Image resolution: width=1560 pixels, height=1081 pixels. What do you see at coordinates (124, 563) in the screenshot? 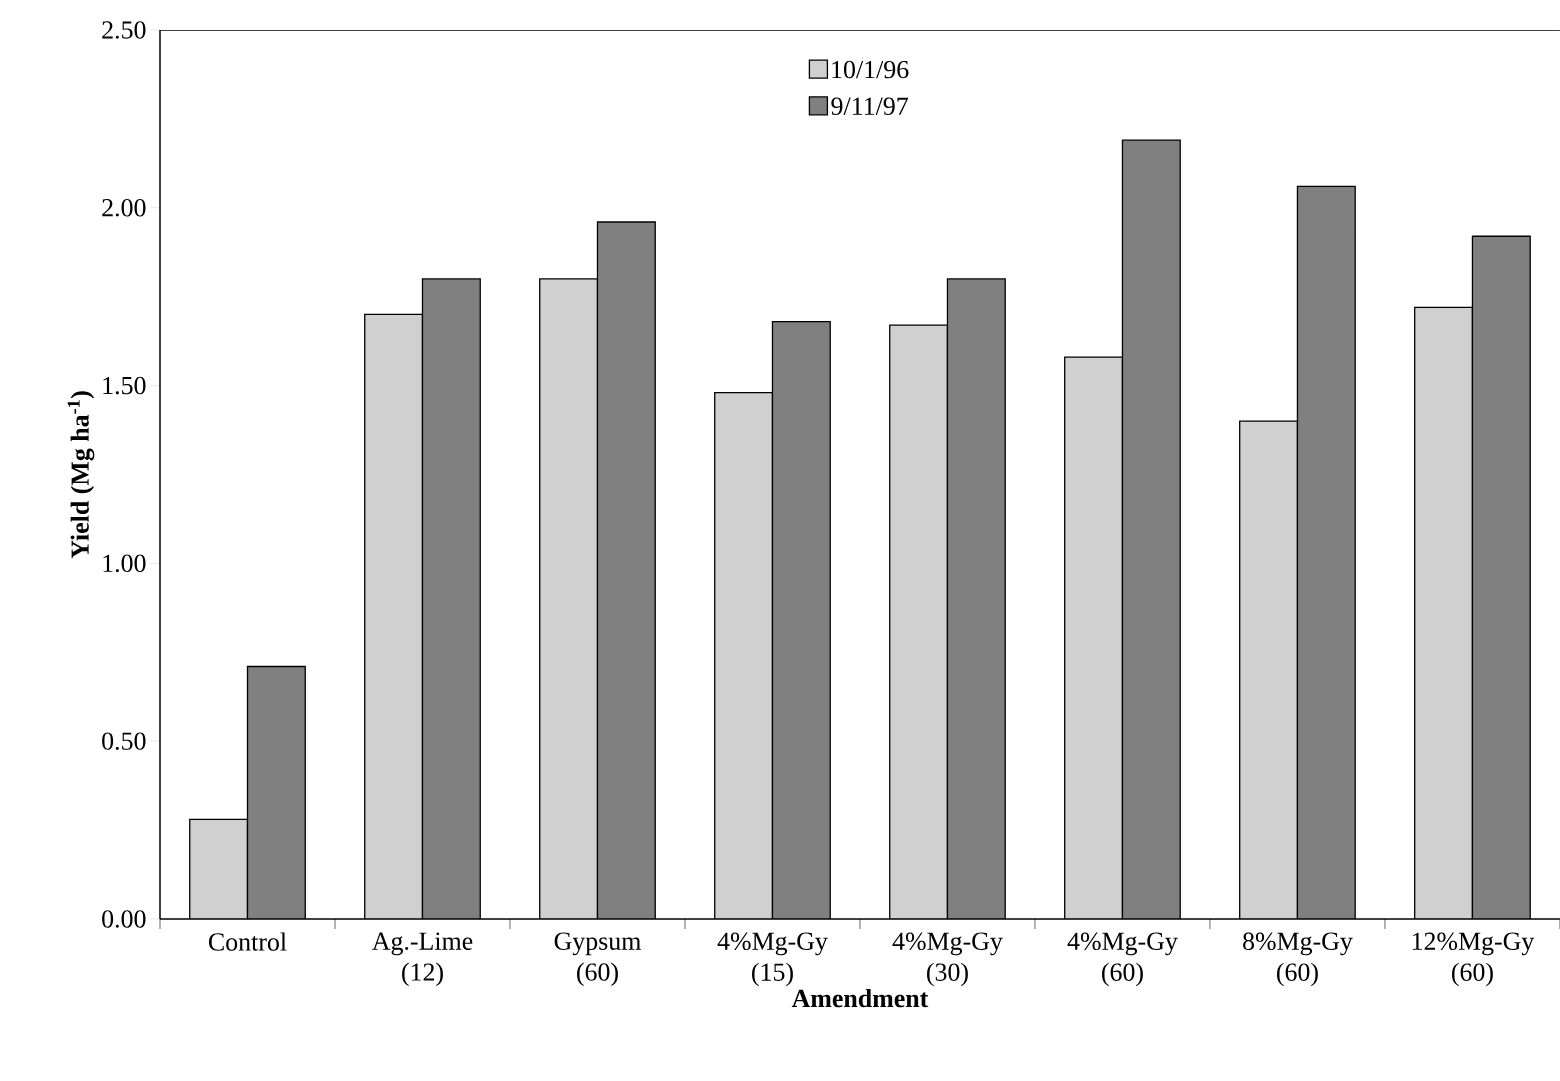
I see `y-tick-label: 1.00` at bounding box center [124, 563].